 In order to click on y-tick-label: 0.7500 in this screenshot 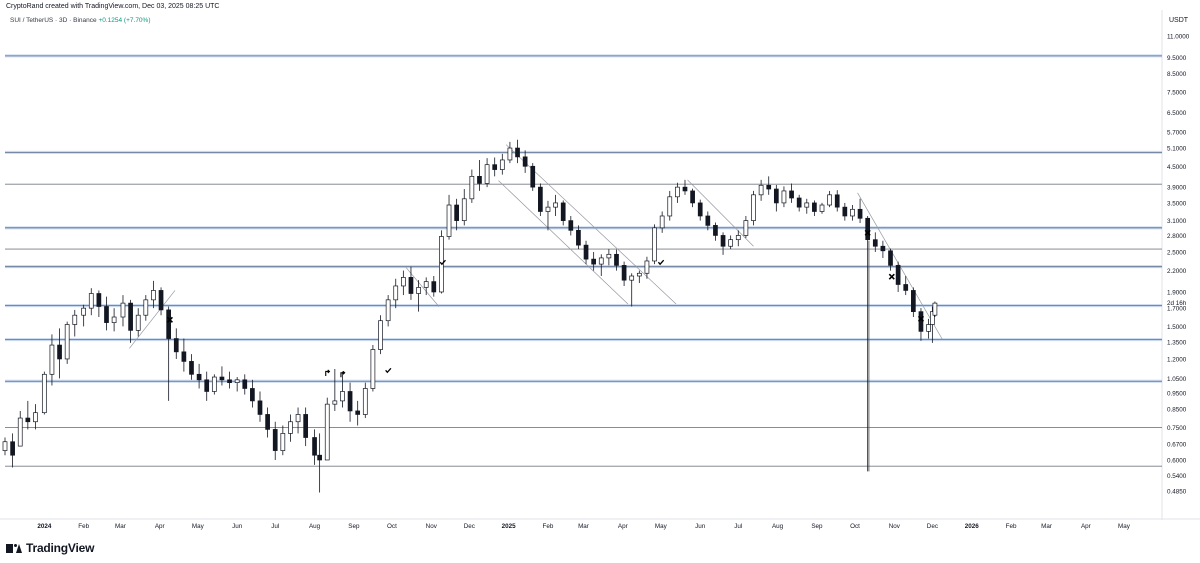, I will do `click(1177, 428)`.